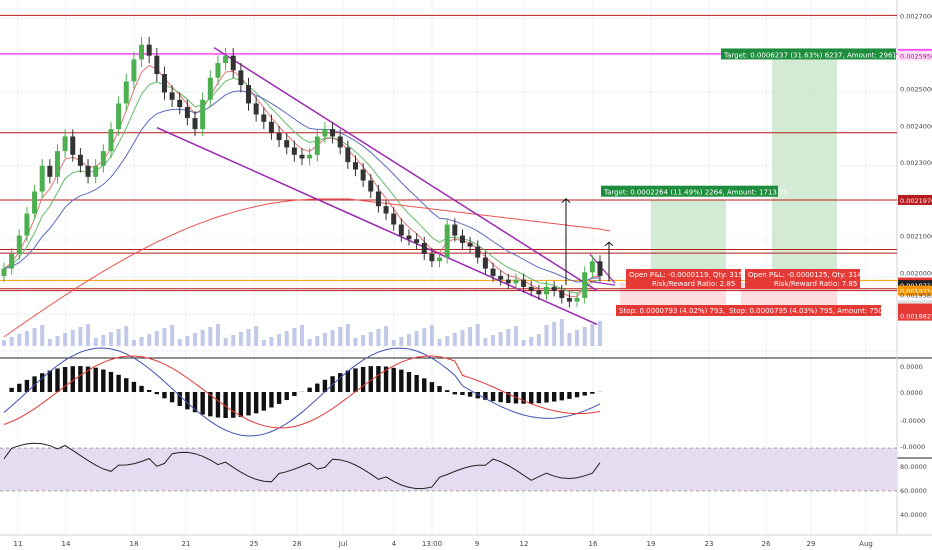 Image resolution: width=932 pixels, height=550 pixels. What do you see at coordinates (916, 317) in the screenshot?
I see `price-axis-label: 0.0018823` at bounding box center [916, 317].